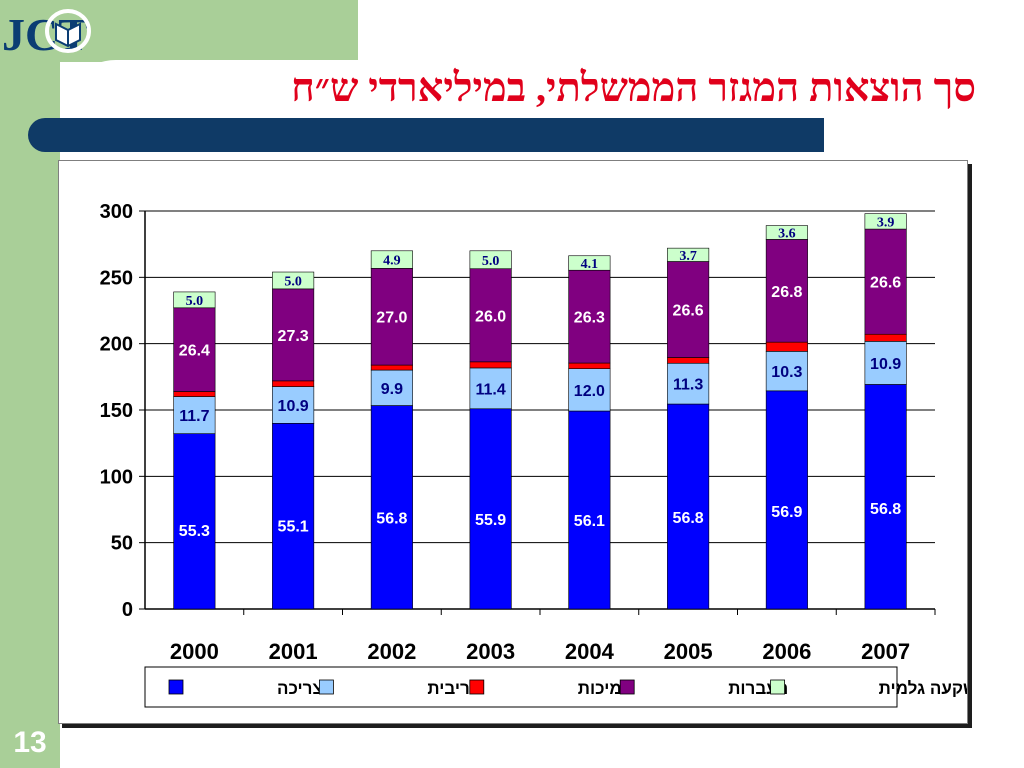  I want to click on data-label: 11.3, so click(688, 385).